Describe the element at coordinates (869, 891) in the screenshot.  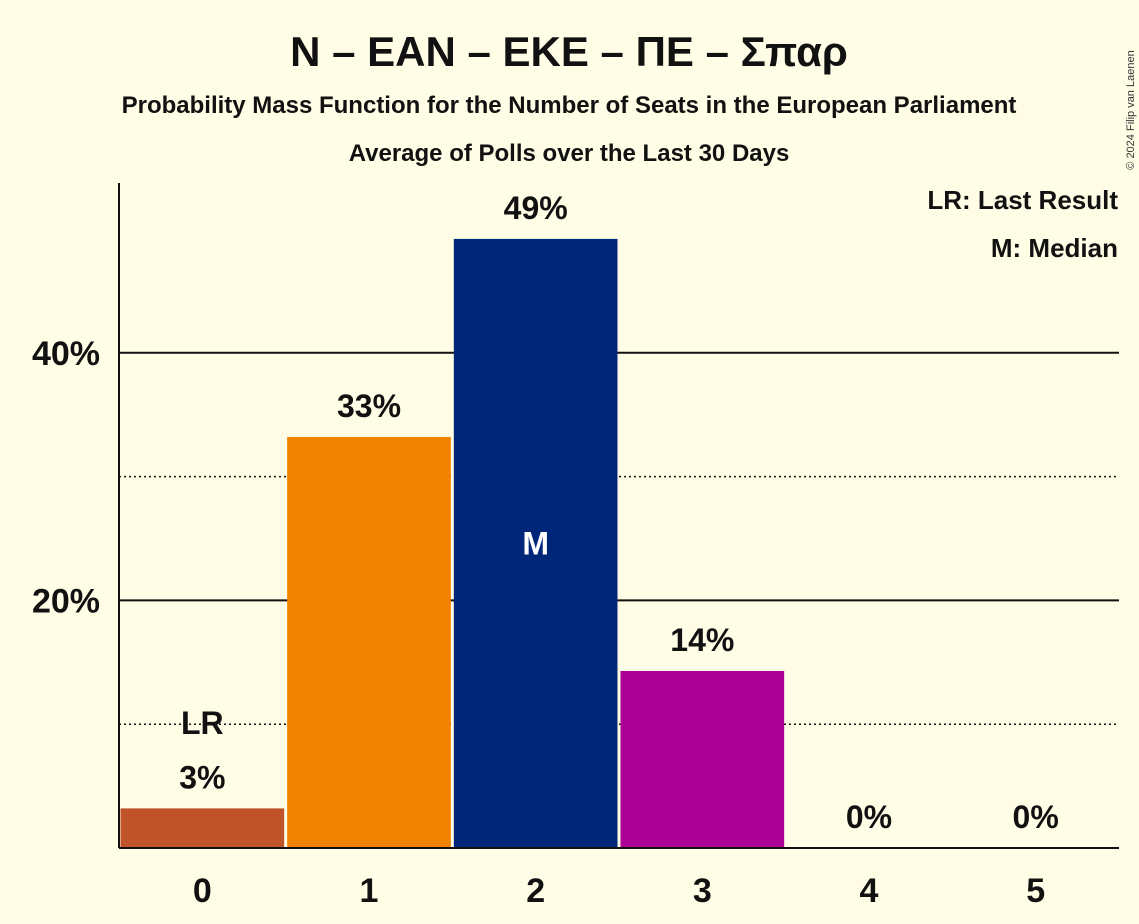
I see `x-tick-label-4: 4` at that location.